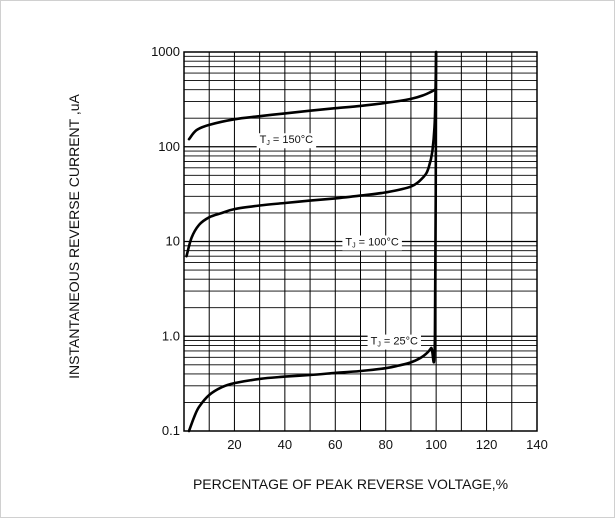 The image size is (615, 519). Describe the element at coordinates (291, 140) in the screenshot. I see `curve-label-value: = 150°C` at that location.